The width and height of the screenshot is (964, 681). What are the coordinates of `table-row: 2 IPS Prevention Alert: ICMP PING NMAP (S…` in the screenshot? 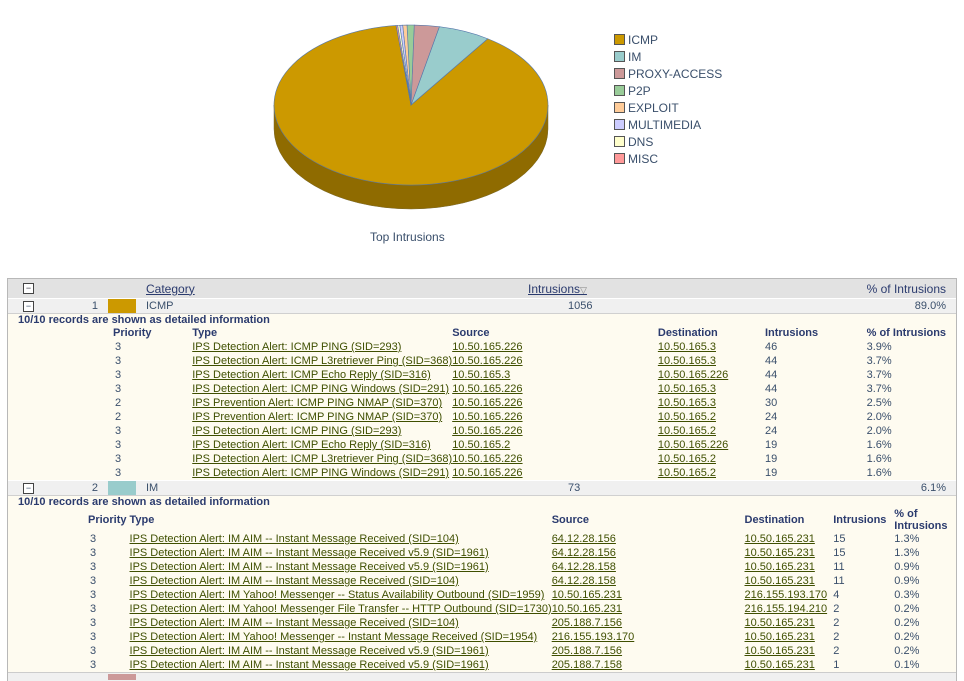 It's located at (534, 417).